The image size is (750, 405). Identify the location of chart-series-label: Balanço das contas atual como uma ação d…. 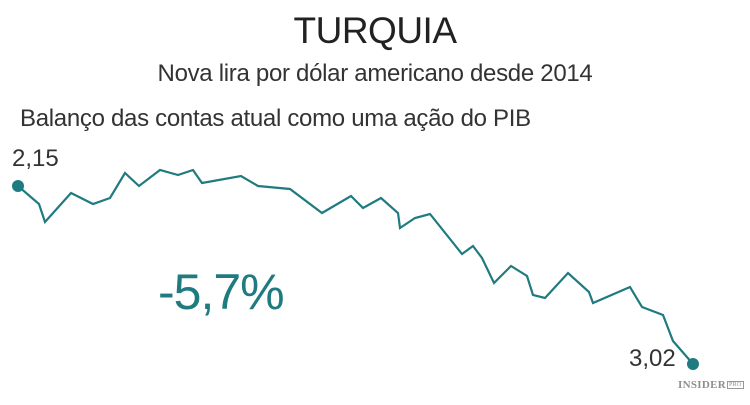
(275, 118).